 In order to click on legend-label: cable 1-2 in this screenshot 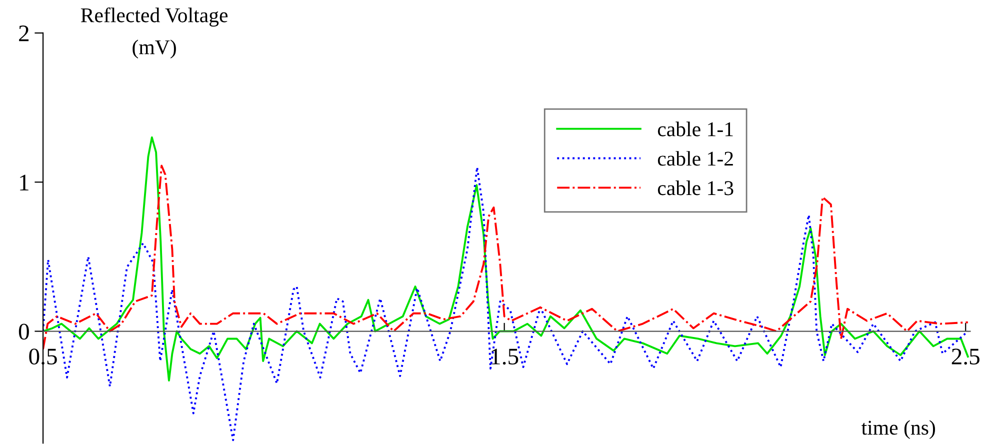, I will do `click(695, 158)`.